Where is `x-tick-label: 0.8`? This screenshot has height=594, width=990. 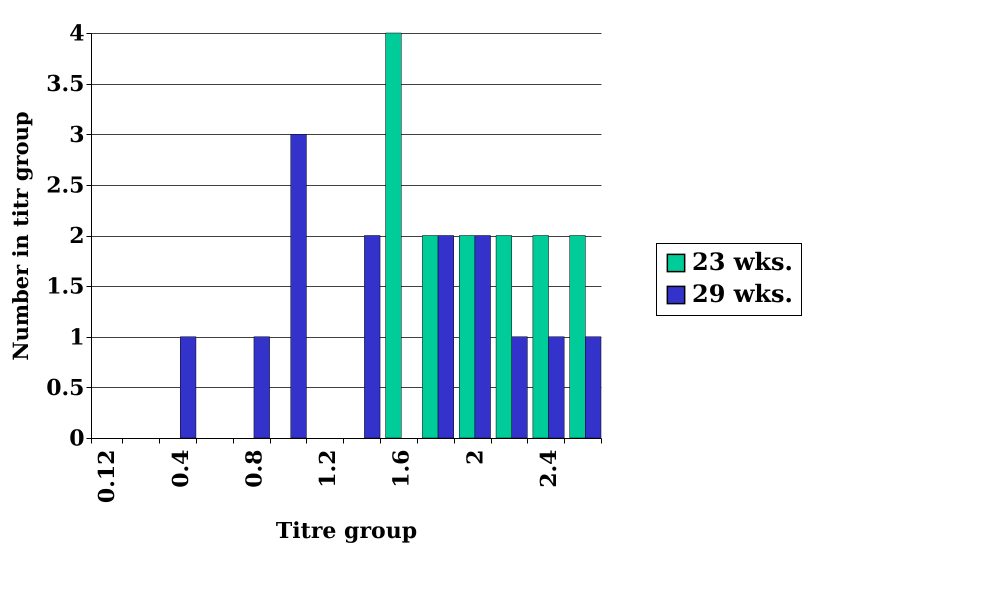
x-tick-label: 0.8 is located at coordinates (254, 469).